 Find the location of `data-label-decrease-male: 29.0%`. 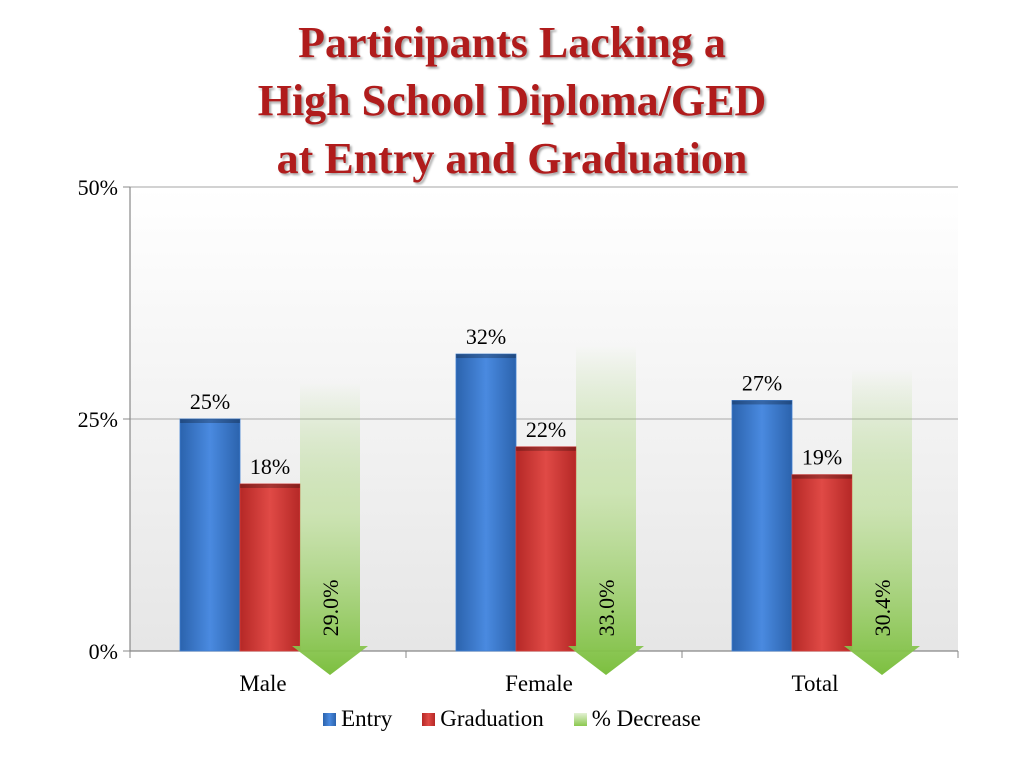

data-label-decrease-male: 29.0% is located at coordinates (330, 608).